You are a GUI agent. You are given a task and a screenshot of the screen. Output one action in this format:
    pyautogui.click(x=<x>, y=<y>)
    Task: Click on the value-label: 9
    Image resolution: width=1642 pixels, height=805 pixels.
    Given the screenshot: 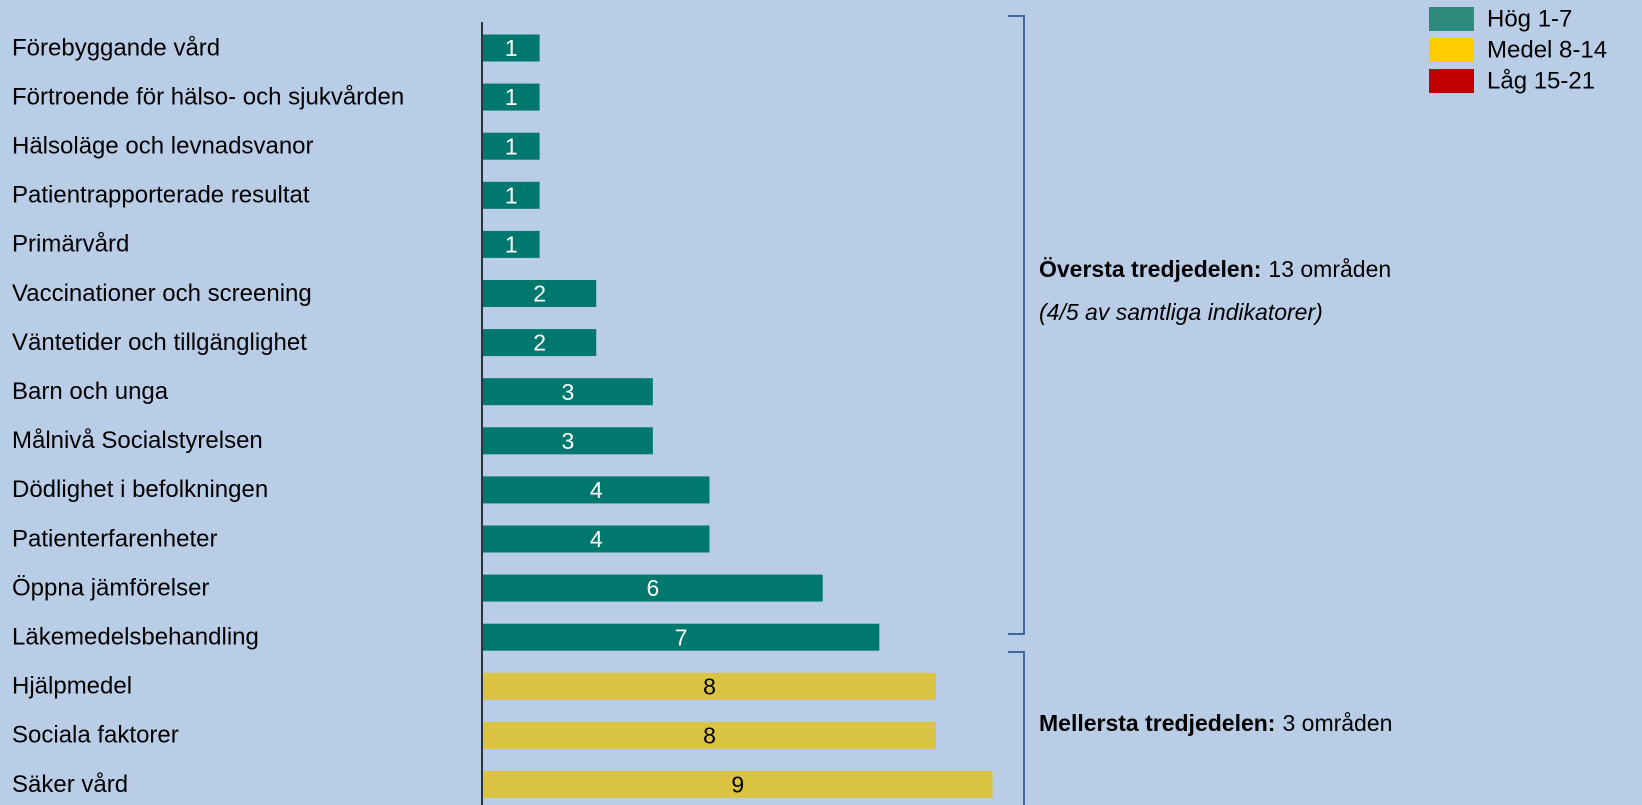 What is the action you would take?
    pyautogui.click(x=737, y=785)
    